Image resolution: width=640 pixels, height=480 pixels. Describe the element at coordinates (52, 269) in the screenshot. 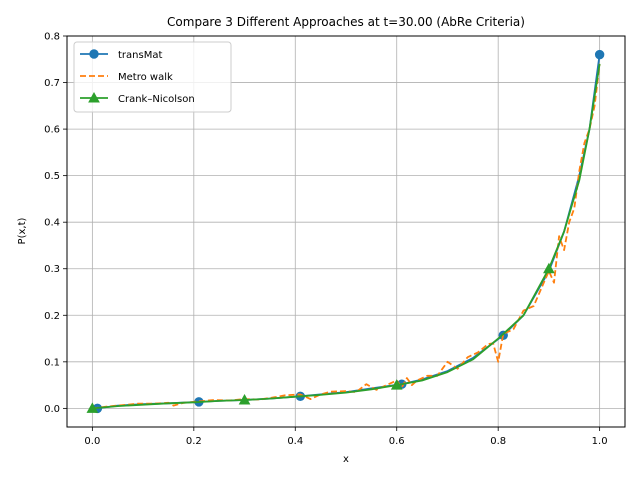

I see `y-tick-label: 0.3` at that location.